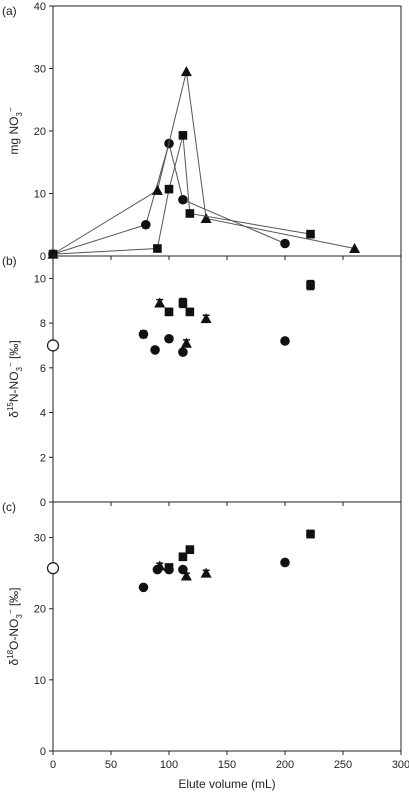  What do you see at coordinates (285, 765) in the screenshot?
I see `x-tick-label: 200` at bounding box center [285, 765].